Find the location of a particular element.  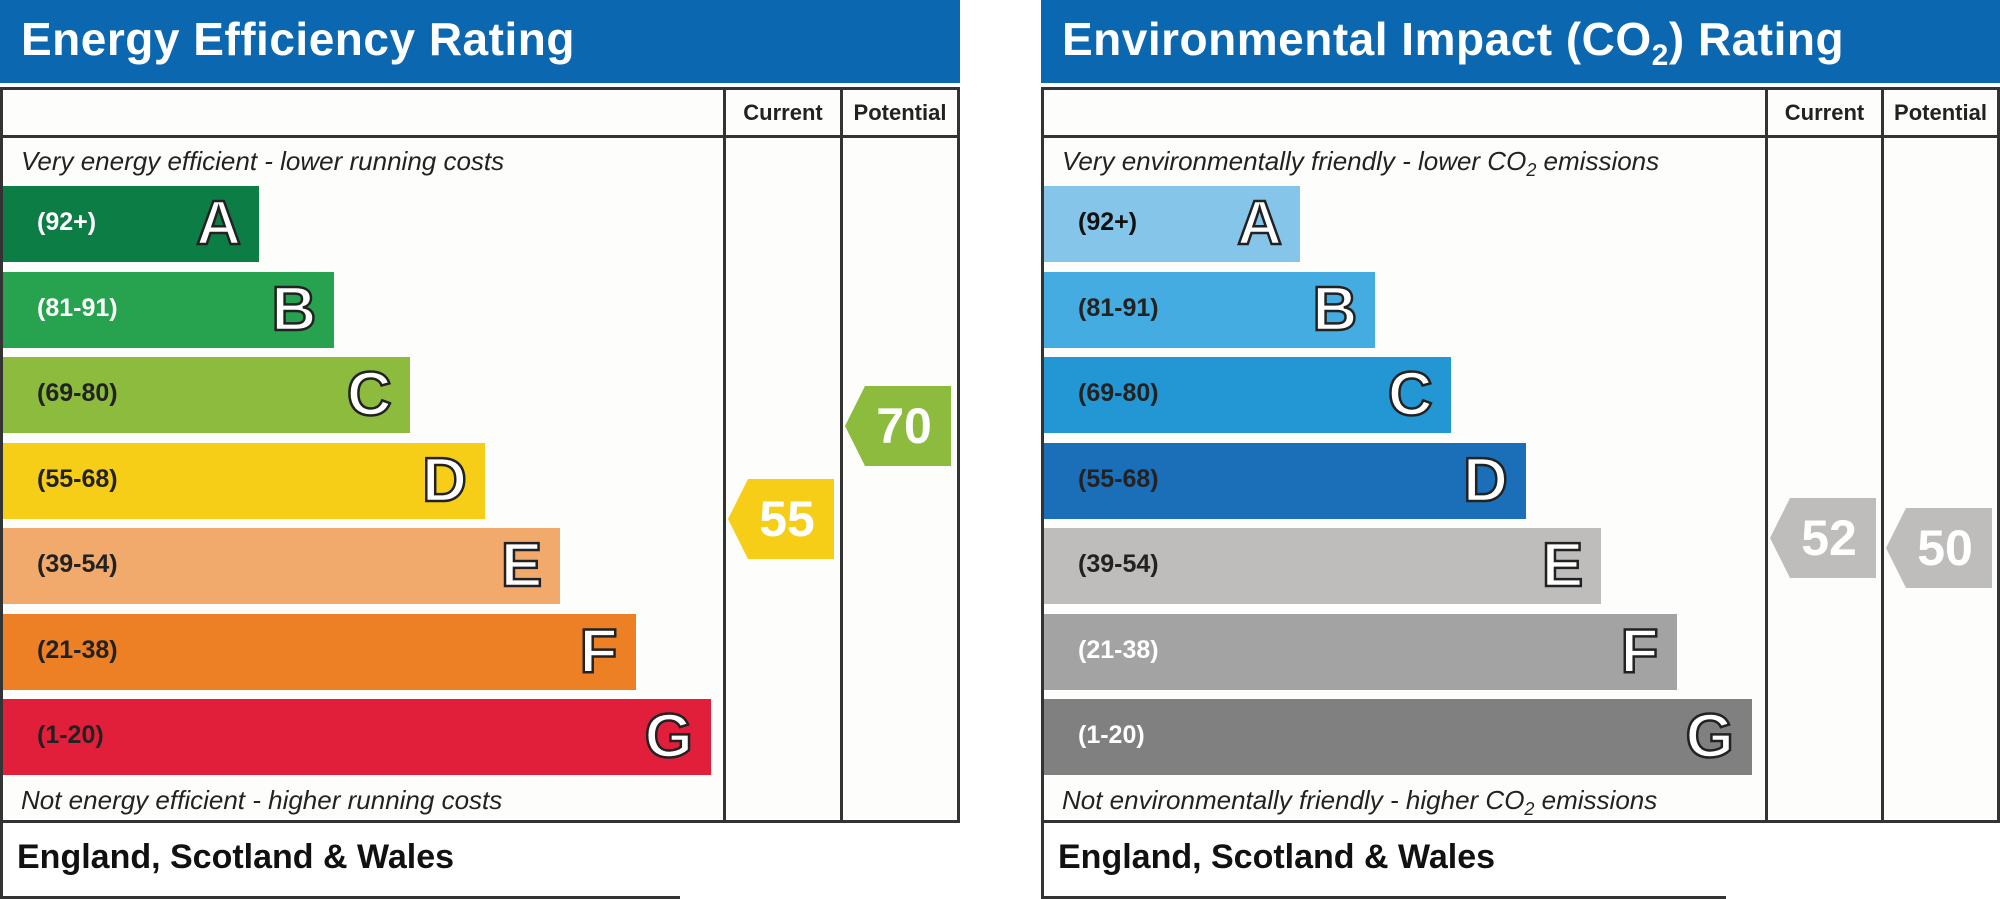

panel-title: Environmental Impact (CO2) Rating is located at coordinates (1453, 43).